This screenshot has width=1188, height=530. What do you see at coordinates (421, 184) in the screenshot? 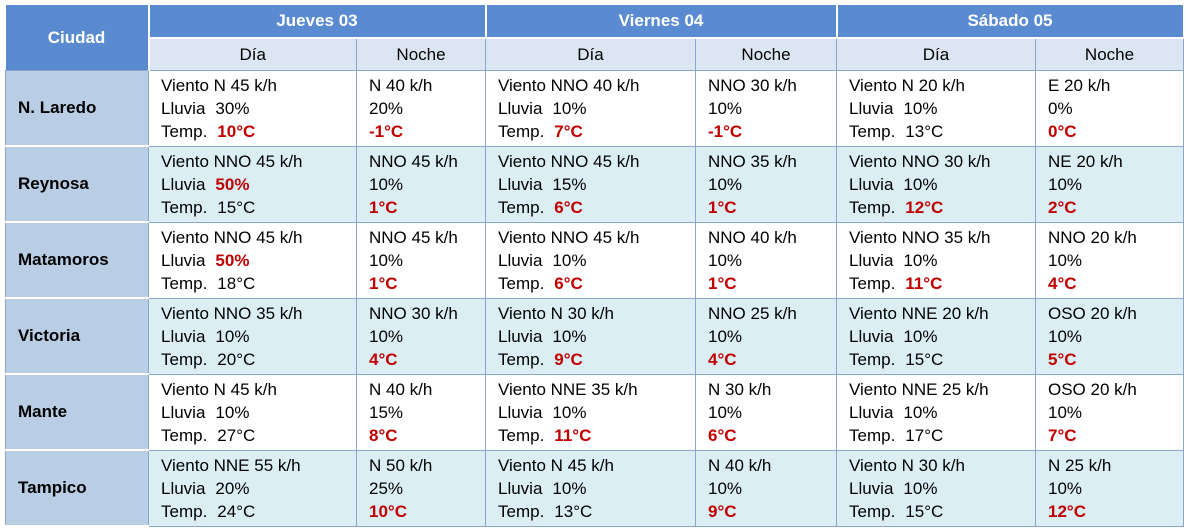
I see `forecast-cell: NNO 45 k/h 10% 1°C` at bounding box center [421, 184].